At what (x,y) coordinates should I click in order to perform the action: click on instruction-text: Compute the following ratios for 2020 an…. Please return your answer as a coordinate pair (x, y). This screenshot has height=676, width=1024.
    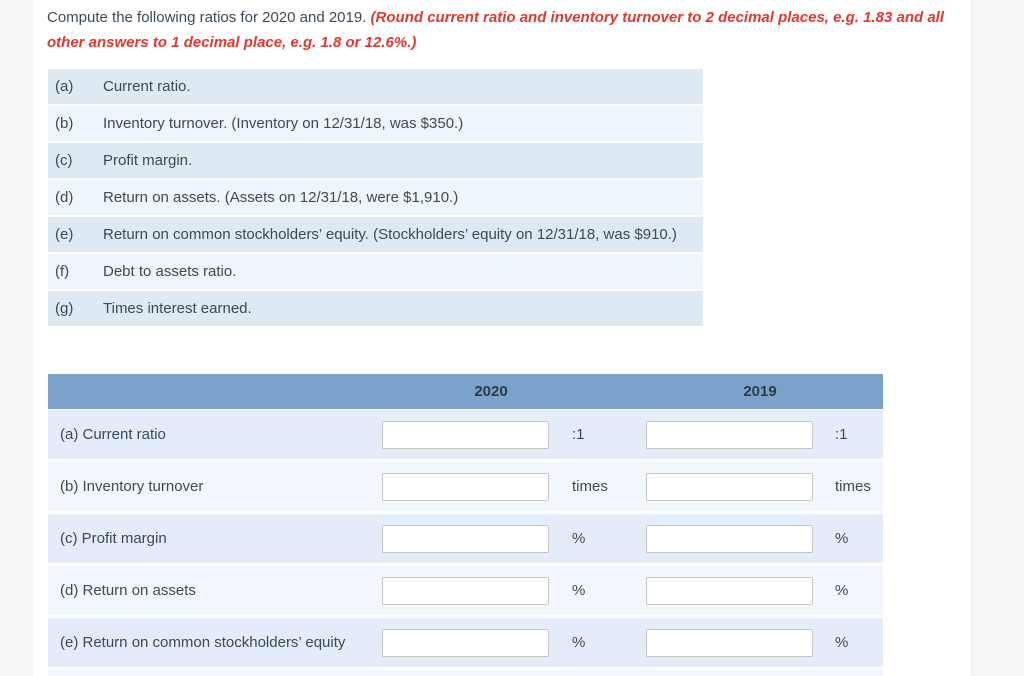
    Looking at the image, I should click on (207, 17).